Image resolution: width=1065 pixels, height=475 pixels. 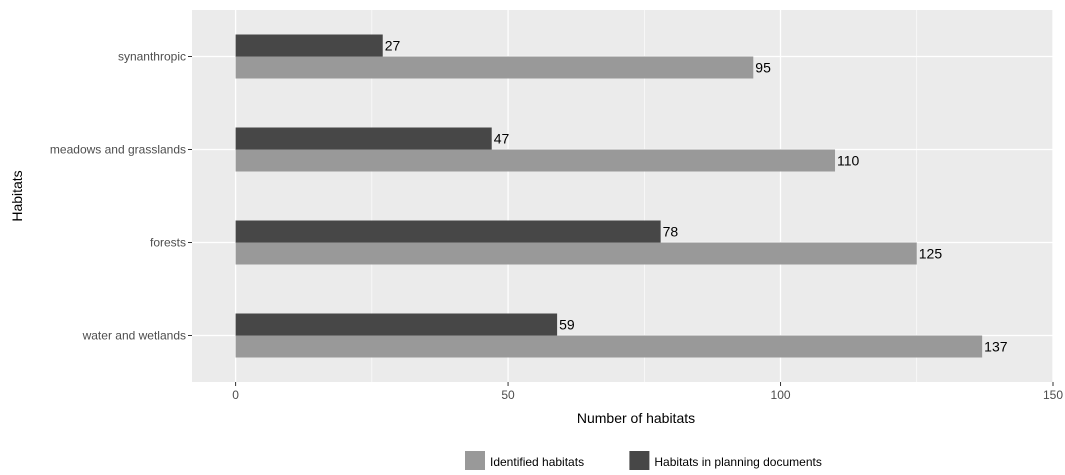 I want to click on x-tick-label: 150, so click(x=1053, y=395).